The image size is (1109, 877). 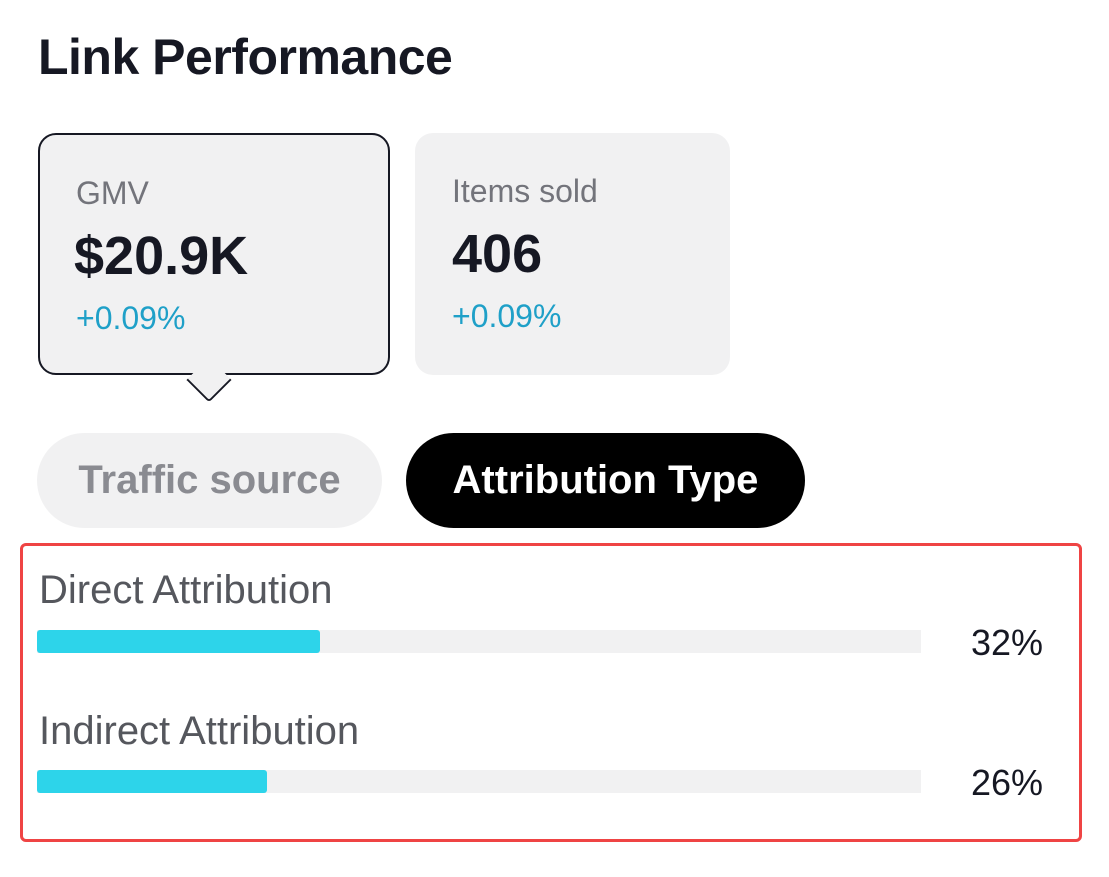 I want to click on tab-traffic-source: Traffic source, so click(x=209, y=480).